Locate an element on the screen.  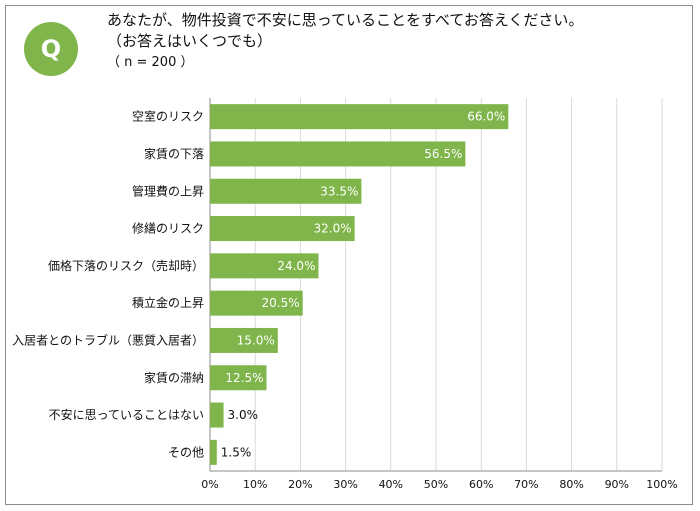
x-tick-label: 30% is located at coordinates (345, 484).